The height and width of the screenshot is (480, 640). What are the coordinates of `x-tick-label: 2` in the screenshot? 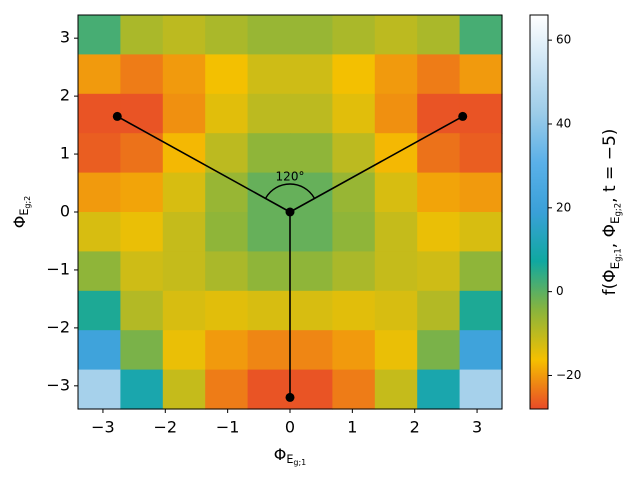 It's located at (415, 427).